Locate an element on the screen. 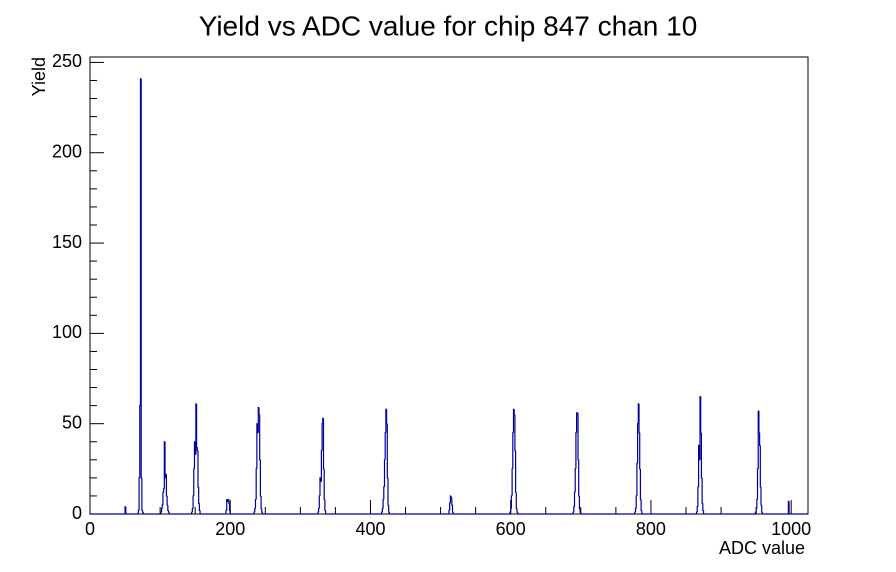 The image size is (896, 572). x-tick-label: 0 is located at coordinates (90, 529).